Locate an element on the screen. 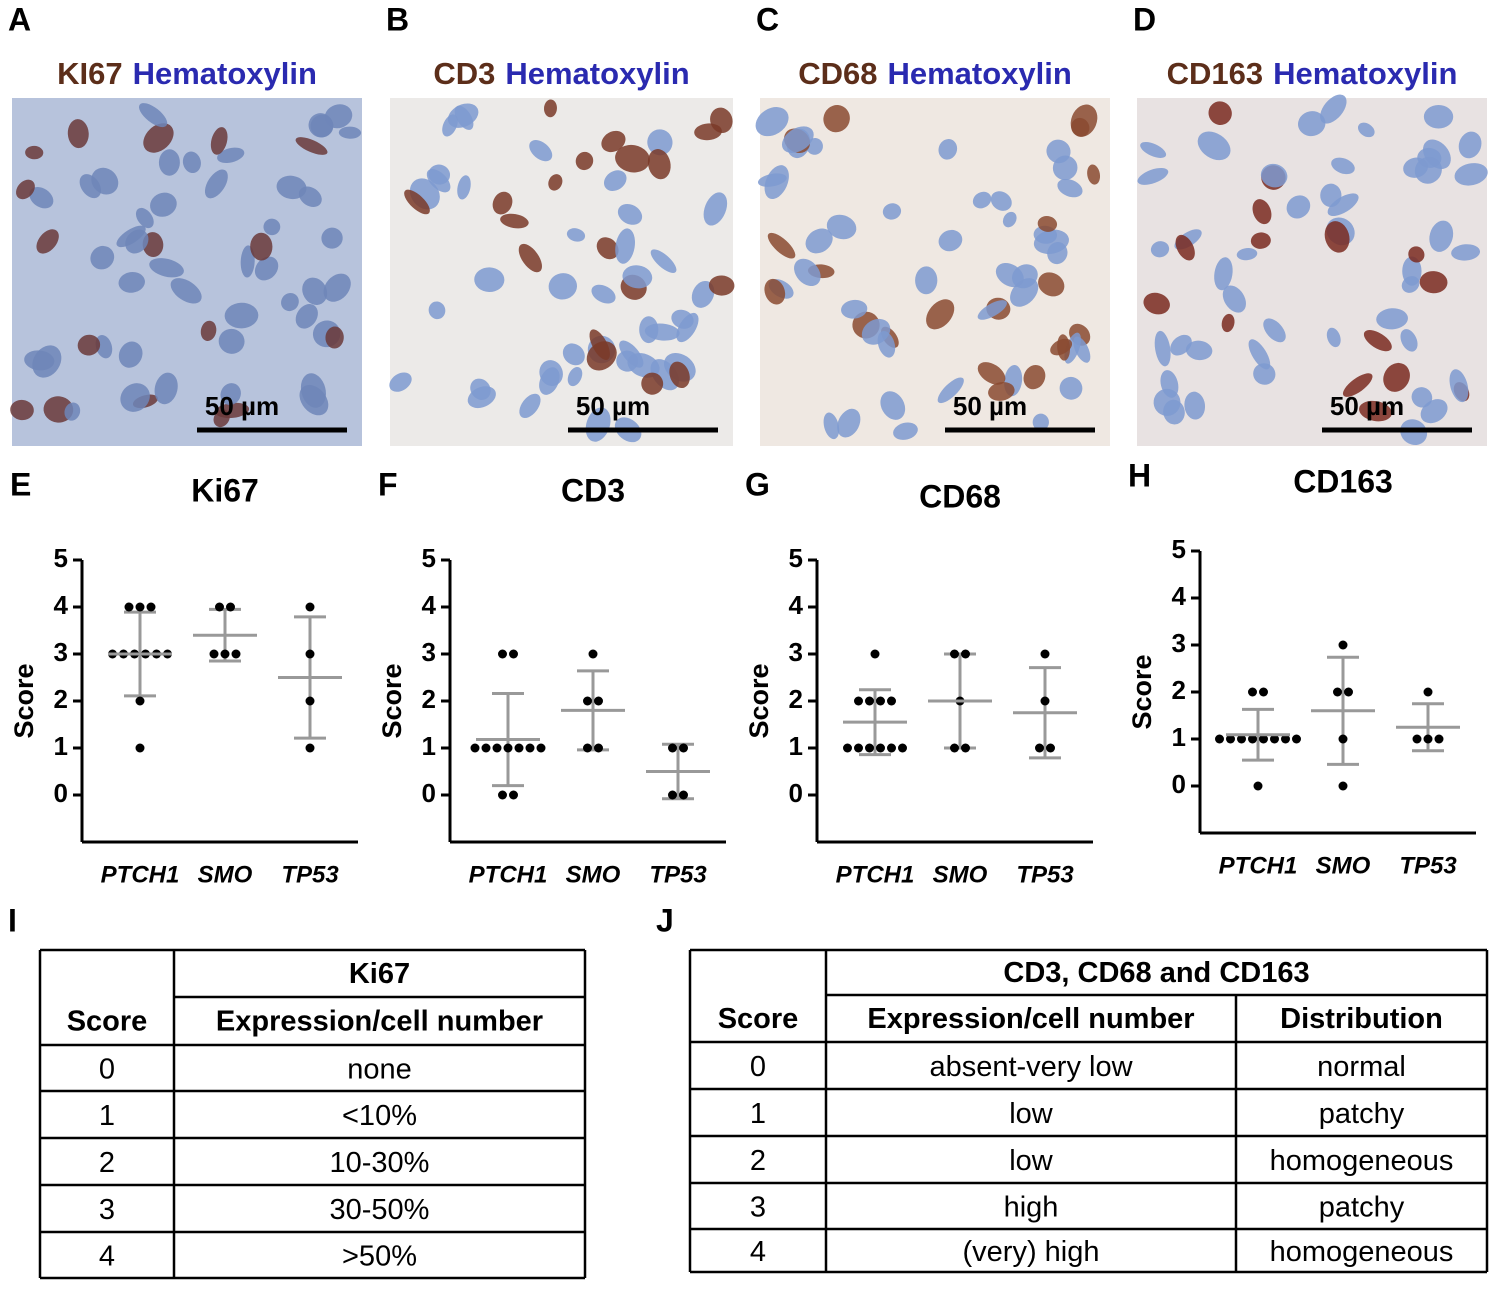  y-tick-label: 3 is located at coordinates (61, 652).